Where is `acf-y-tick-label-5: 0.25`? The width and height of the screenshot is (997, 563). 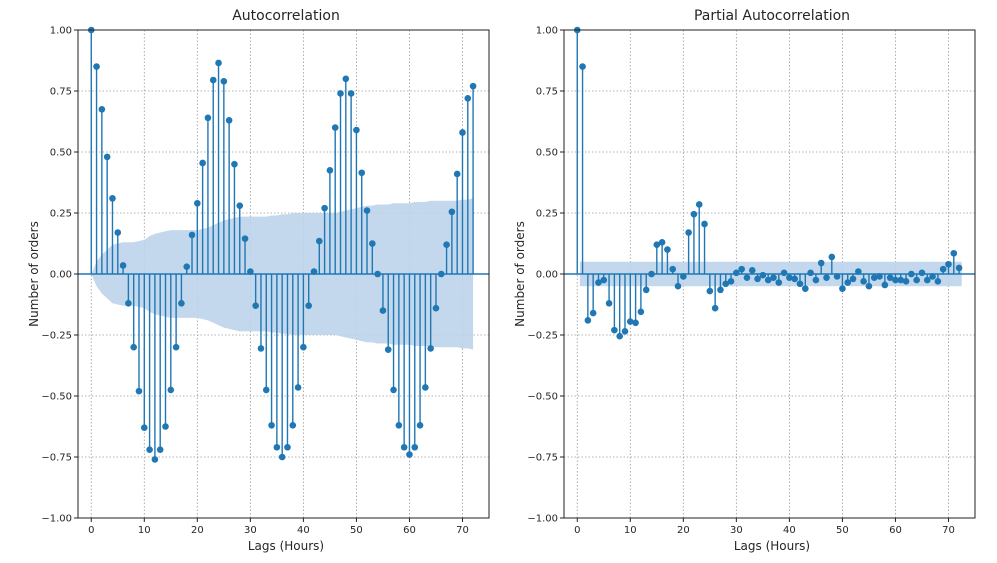
acf-y-tick-label-5: 0.25 is located at coordinates (61, 214).